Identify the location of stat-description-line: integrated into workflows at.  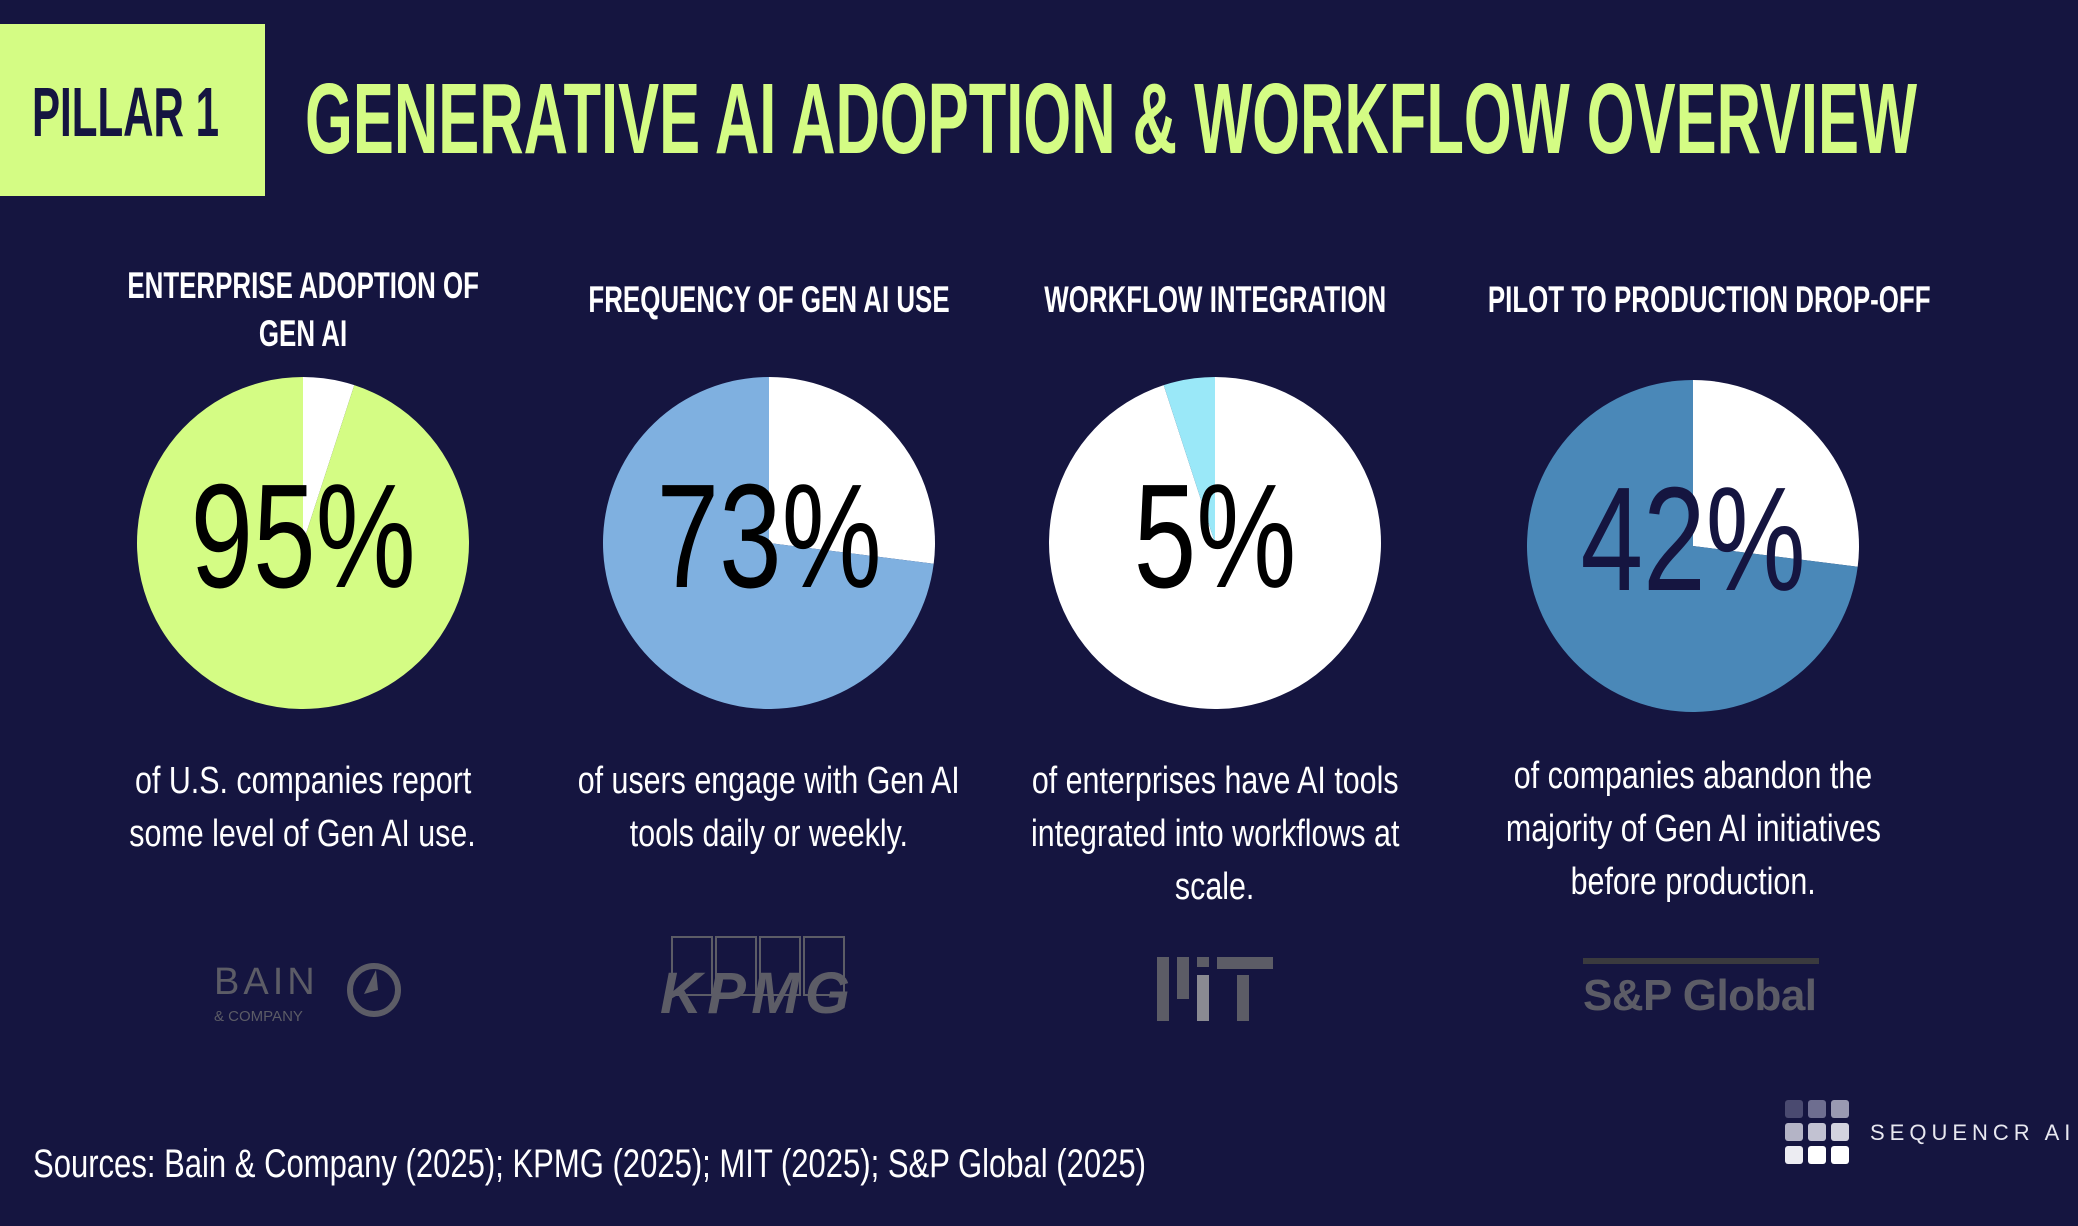
(1215, 834).